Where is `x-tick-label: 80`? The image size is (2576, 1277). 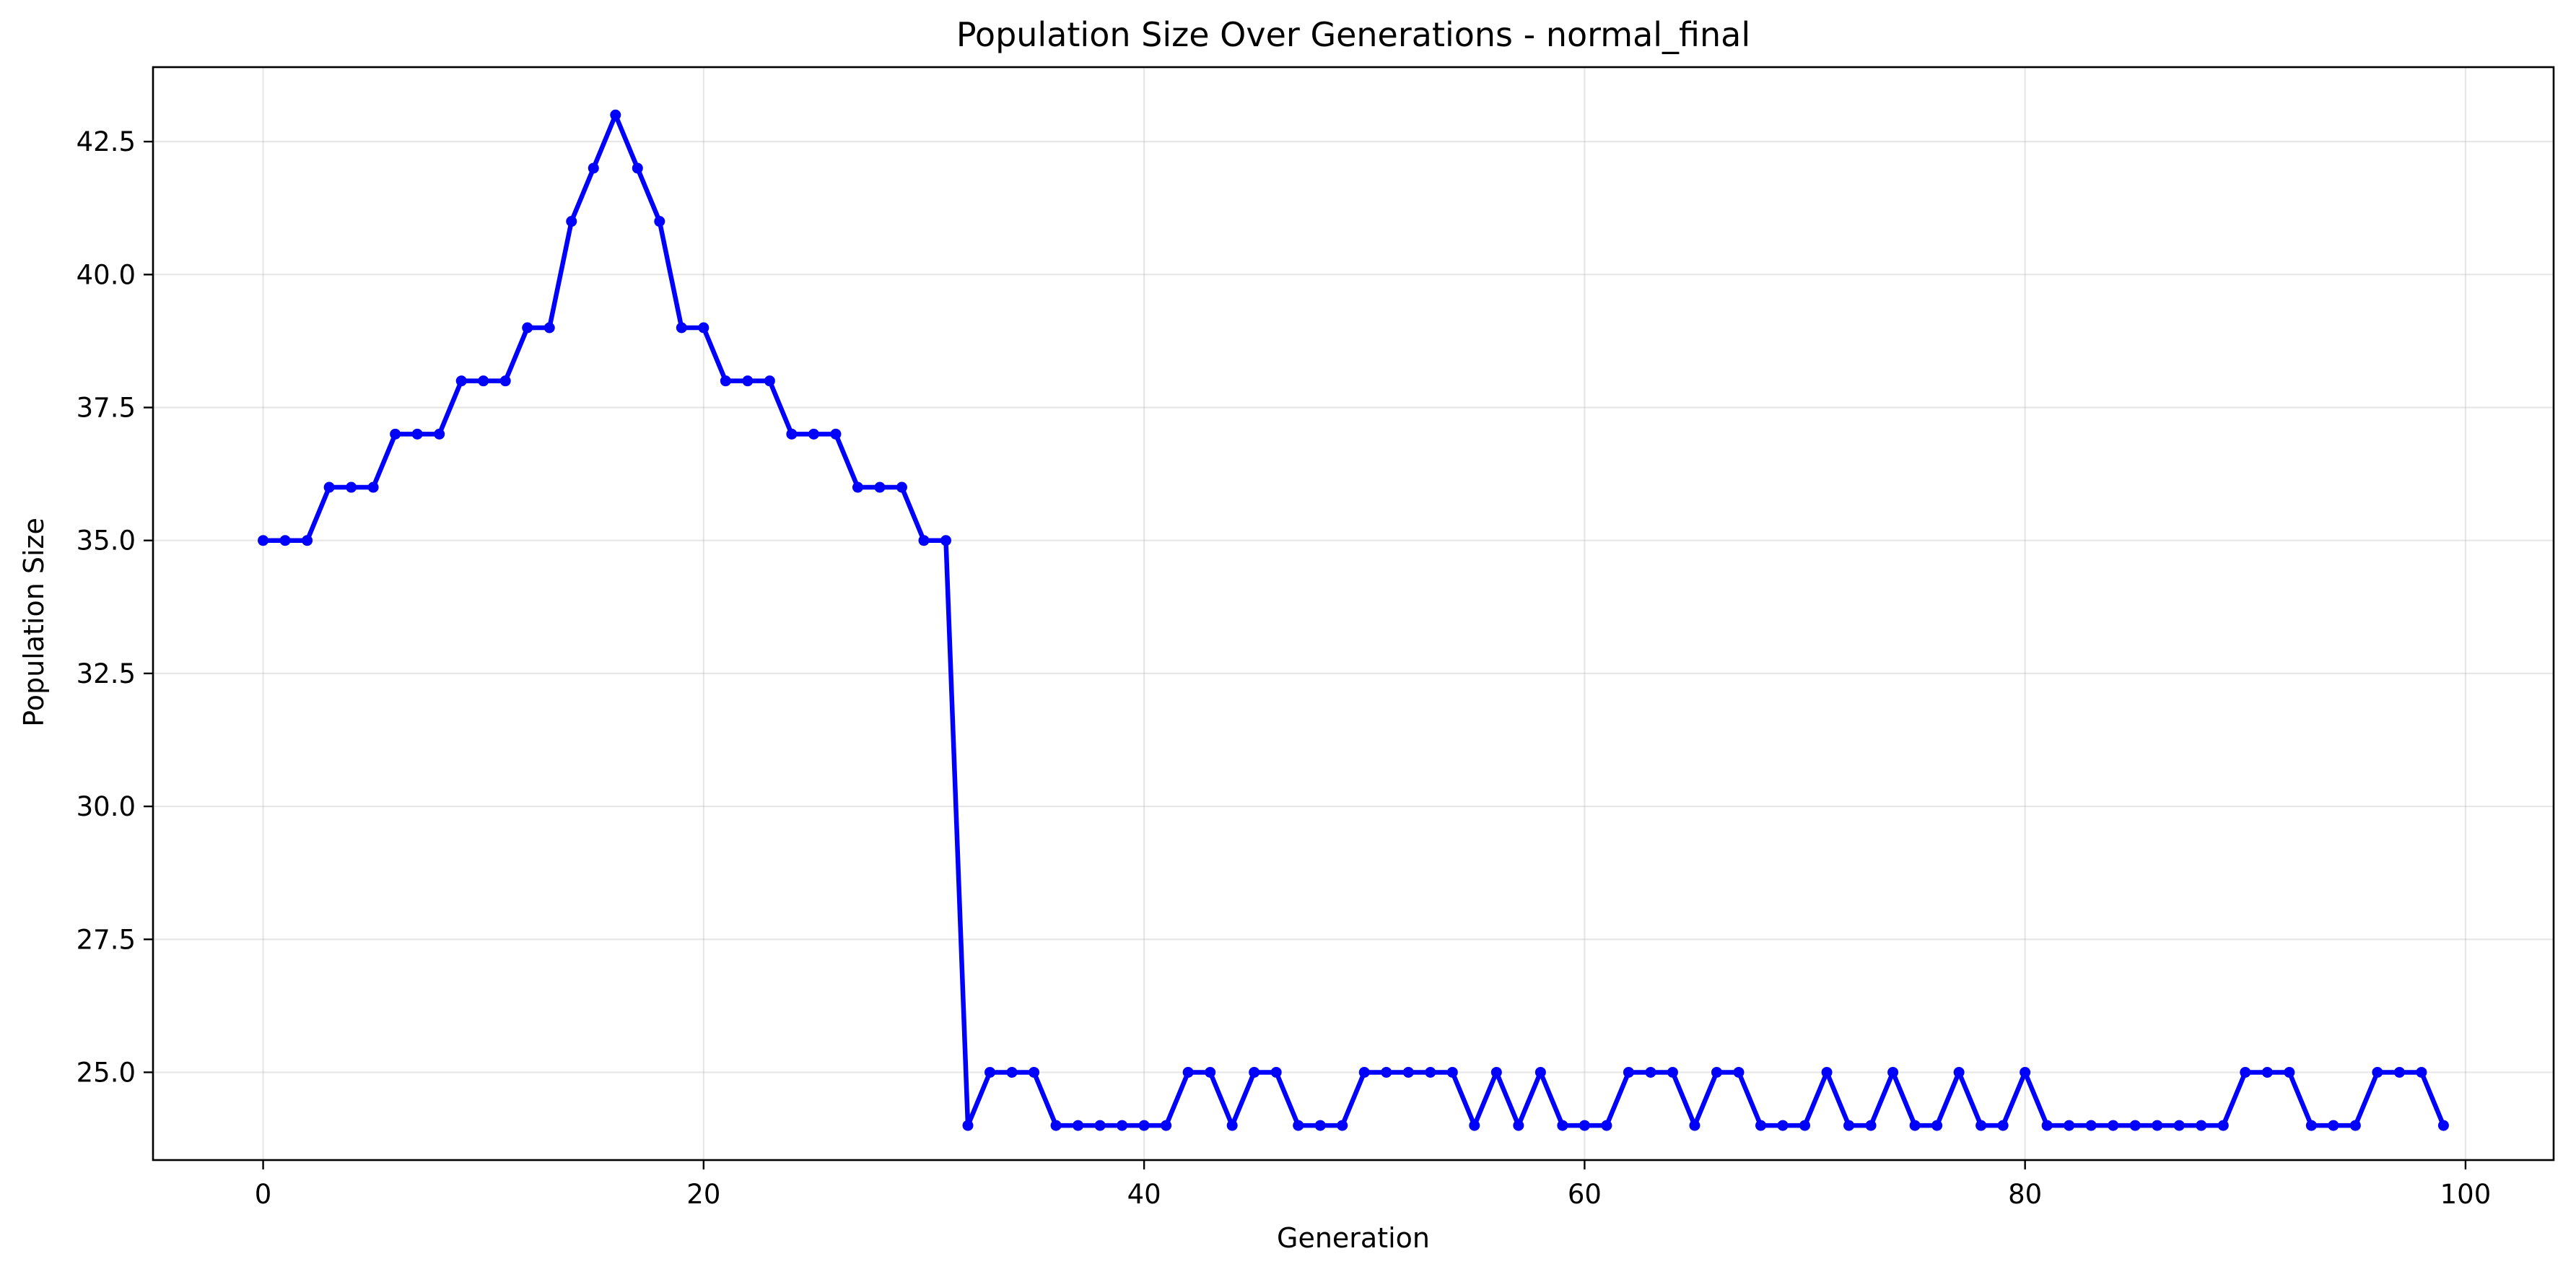
x-tick-label: 80 is located at coordinates (2025, 1194).